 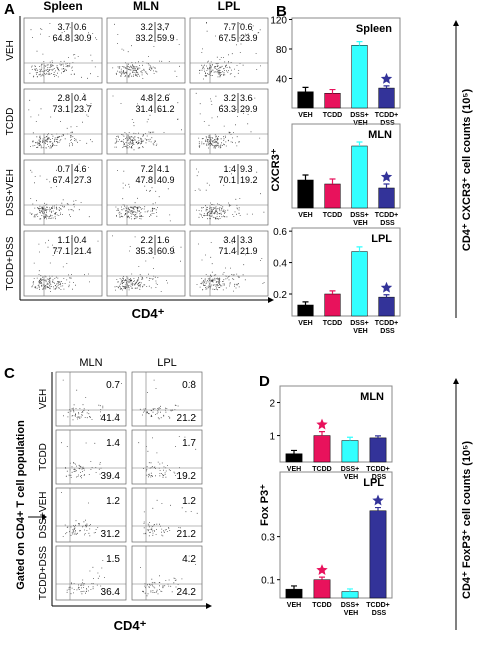 I want to click on quadrant-value: 1.7, so click(x=189, y=443).